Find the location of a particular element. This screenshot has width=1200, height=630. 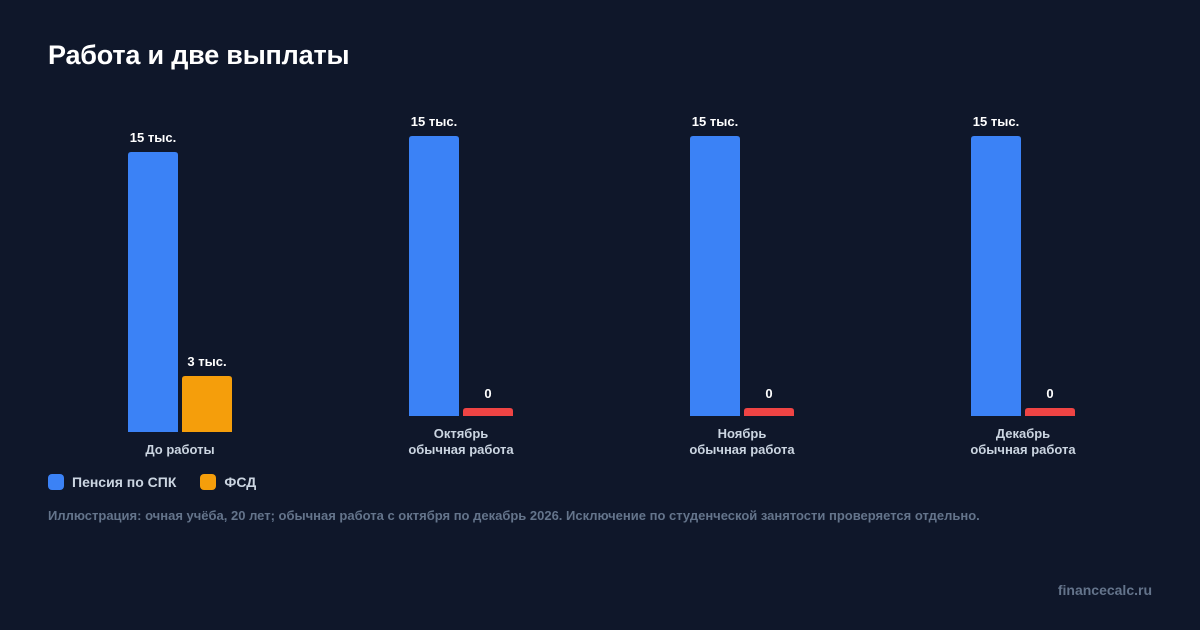

legend-item-pension: Пенсия по СПК is located at coordinates (112, 482).